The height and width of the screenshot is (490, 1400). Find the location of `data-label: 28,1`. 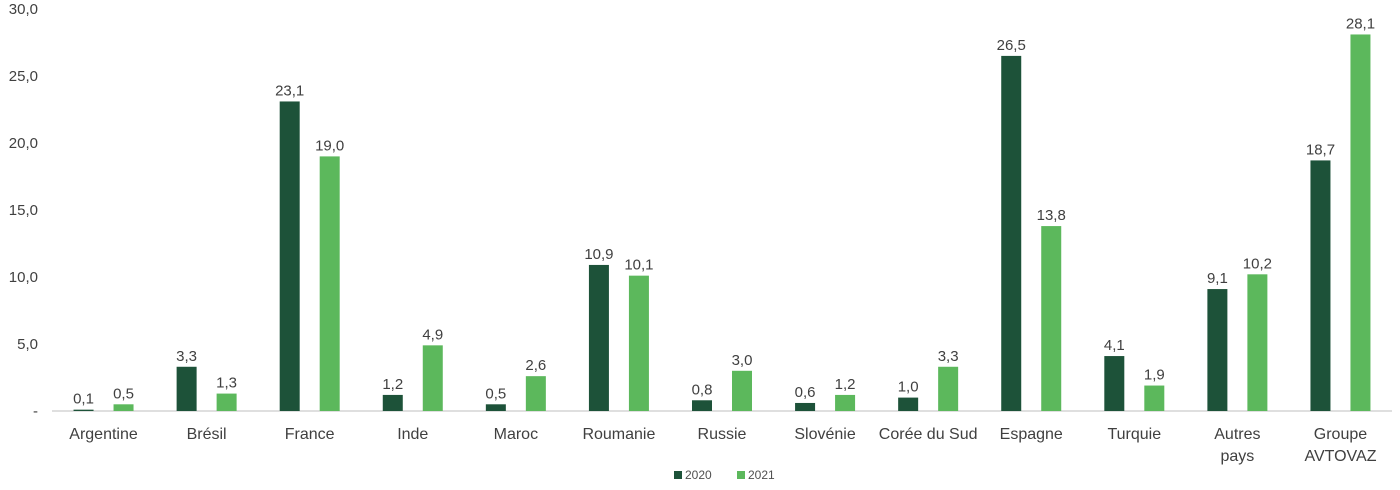

data-label: 28,1 is located at coordinates (1360, 23).